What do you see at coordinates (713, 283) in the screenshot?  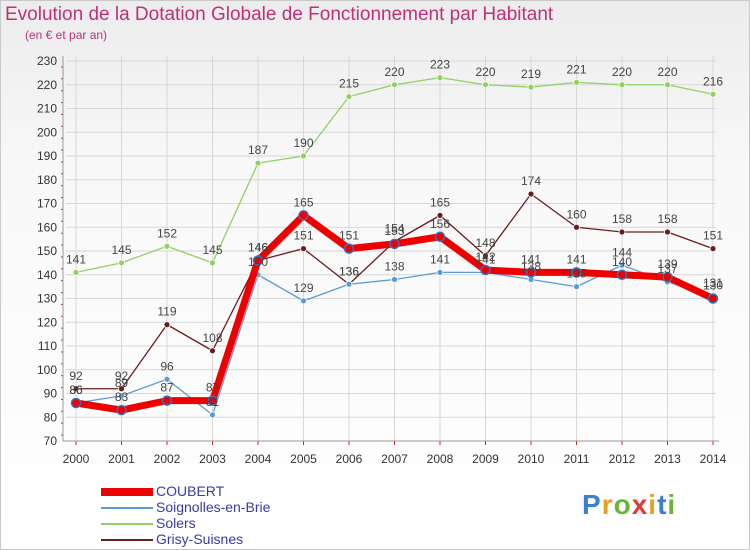 I see `data-label-soignolles-en-brie: 131` at bounding box center [713, 283].